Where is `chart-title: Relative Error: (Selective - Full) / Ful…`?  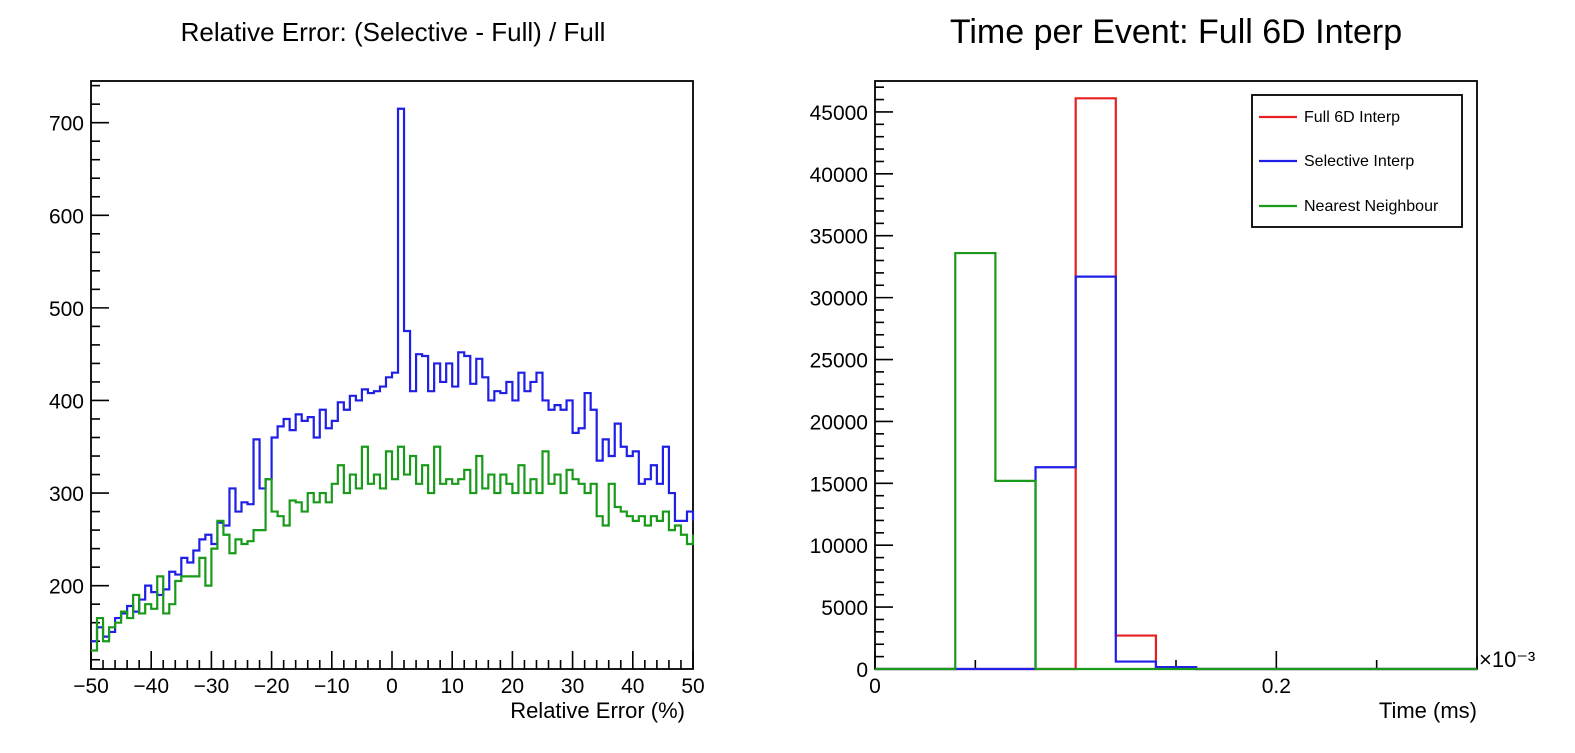
chart-title: Relative Error: (Selective - Full) / Ful… is located at coordinates (393, 32).